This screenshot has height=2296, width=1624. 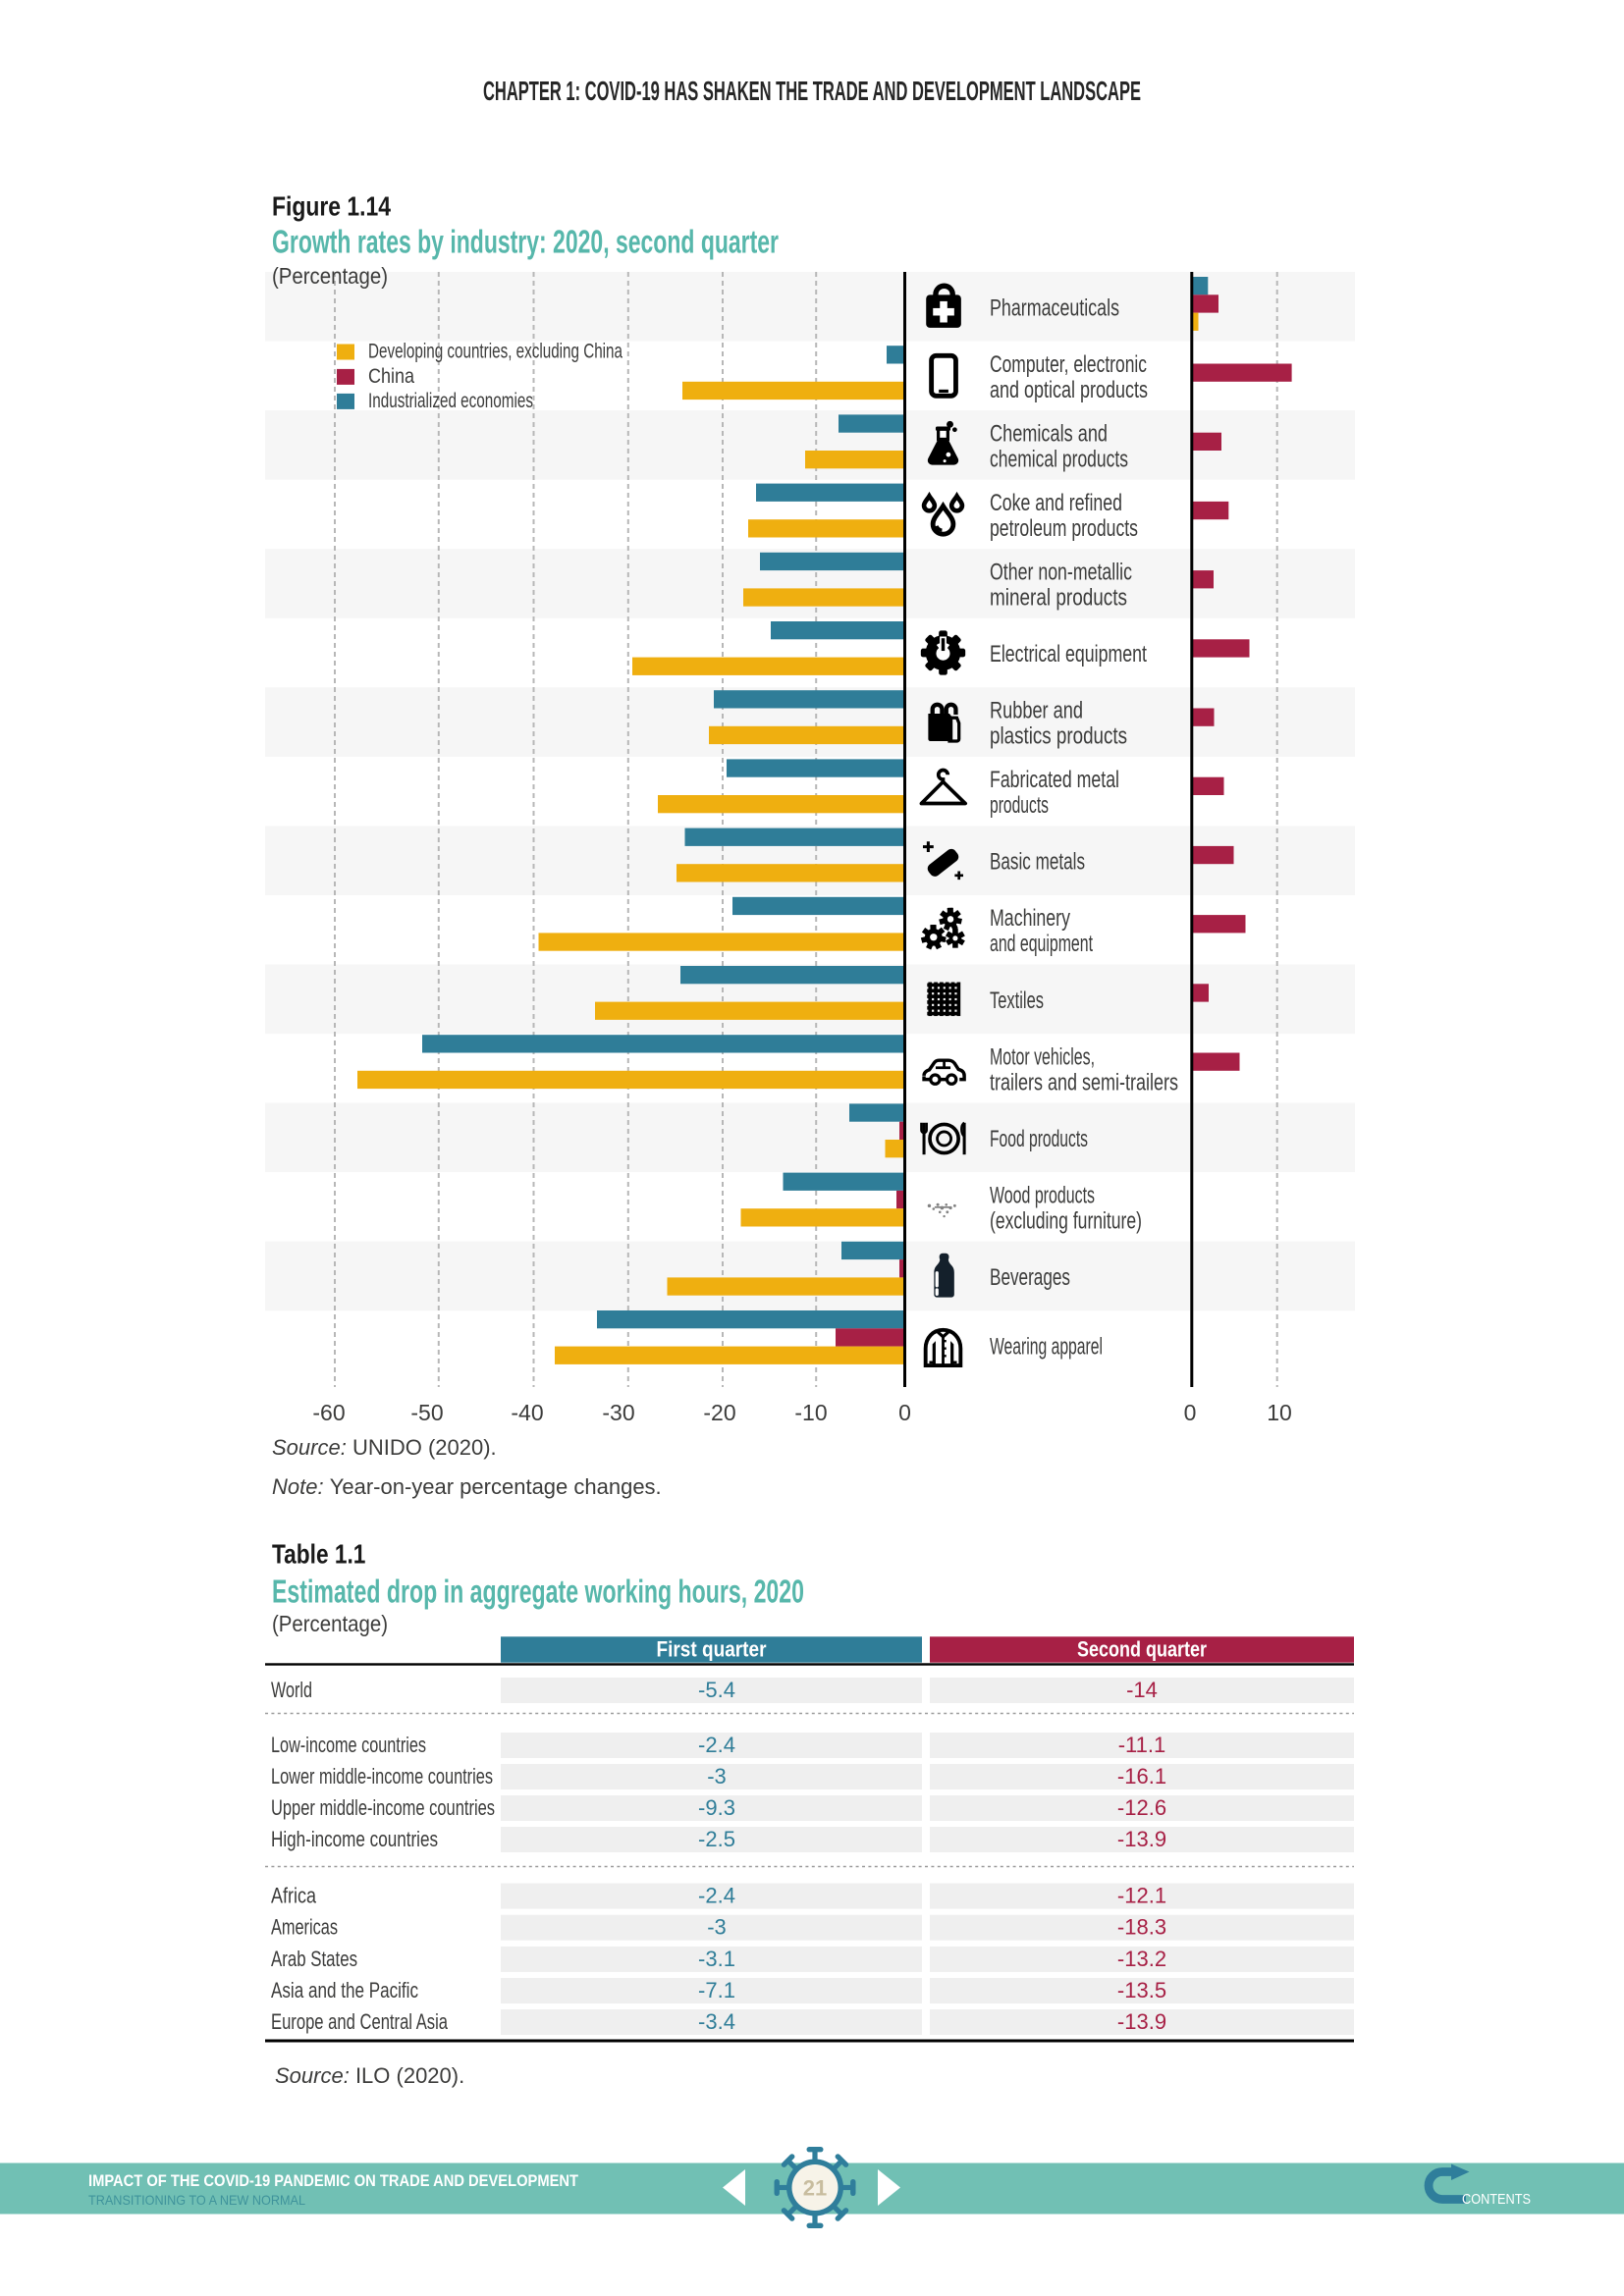 What do you see at coordinates (1049, 434) in the screenshot?
I see `svg-text: Chemicals and` at bounding box center [1049, 434].